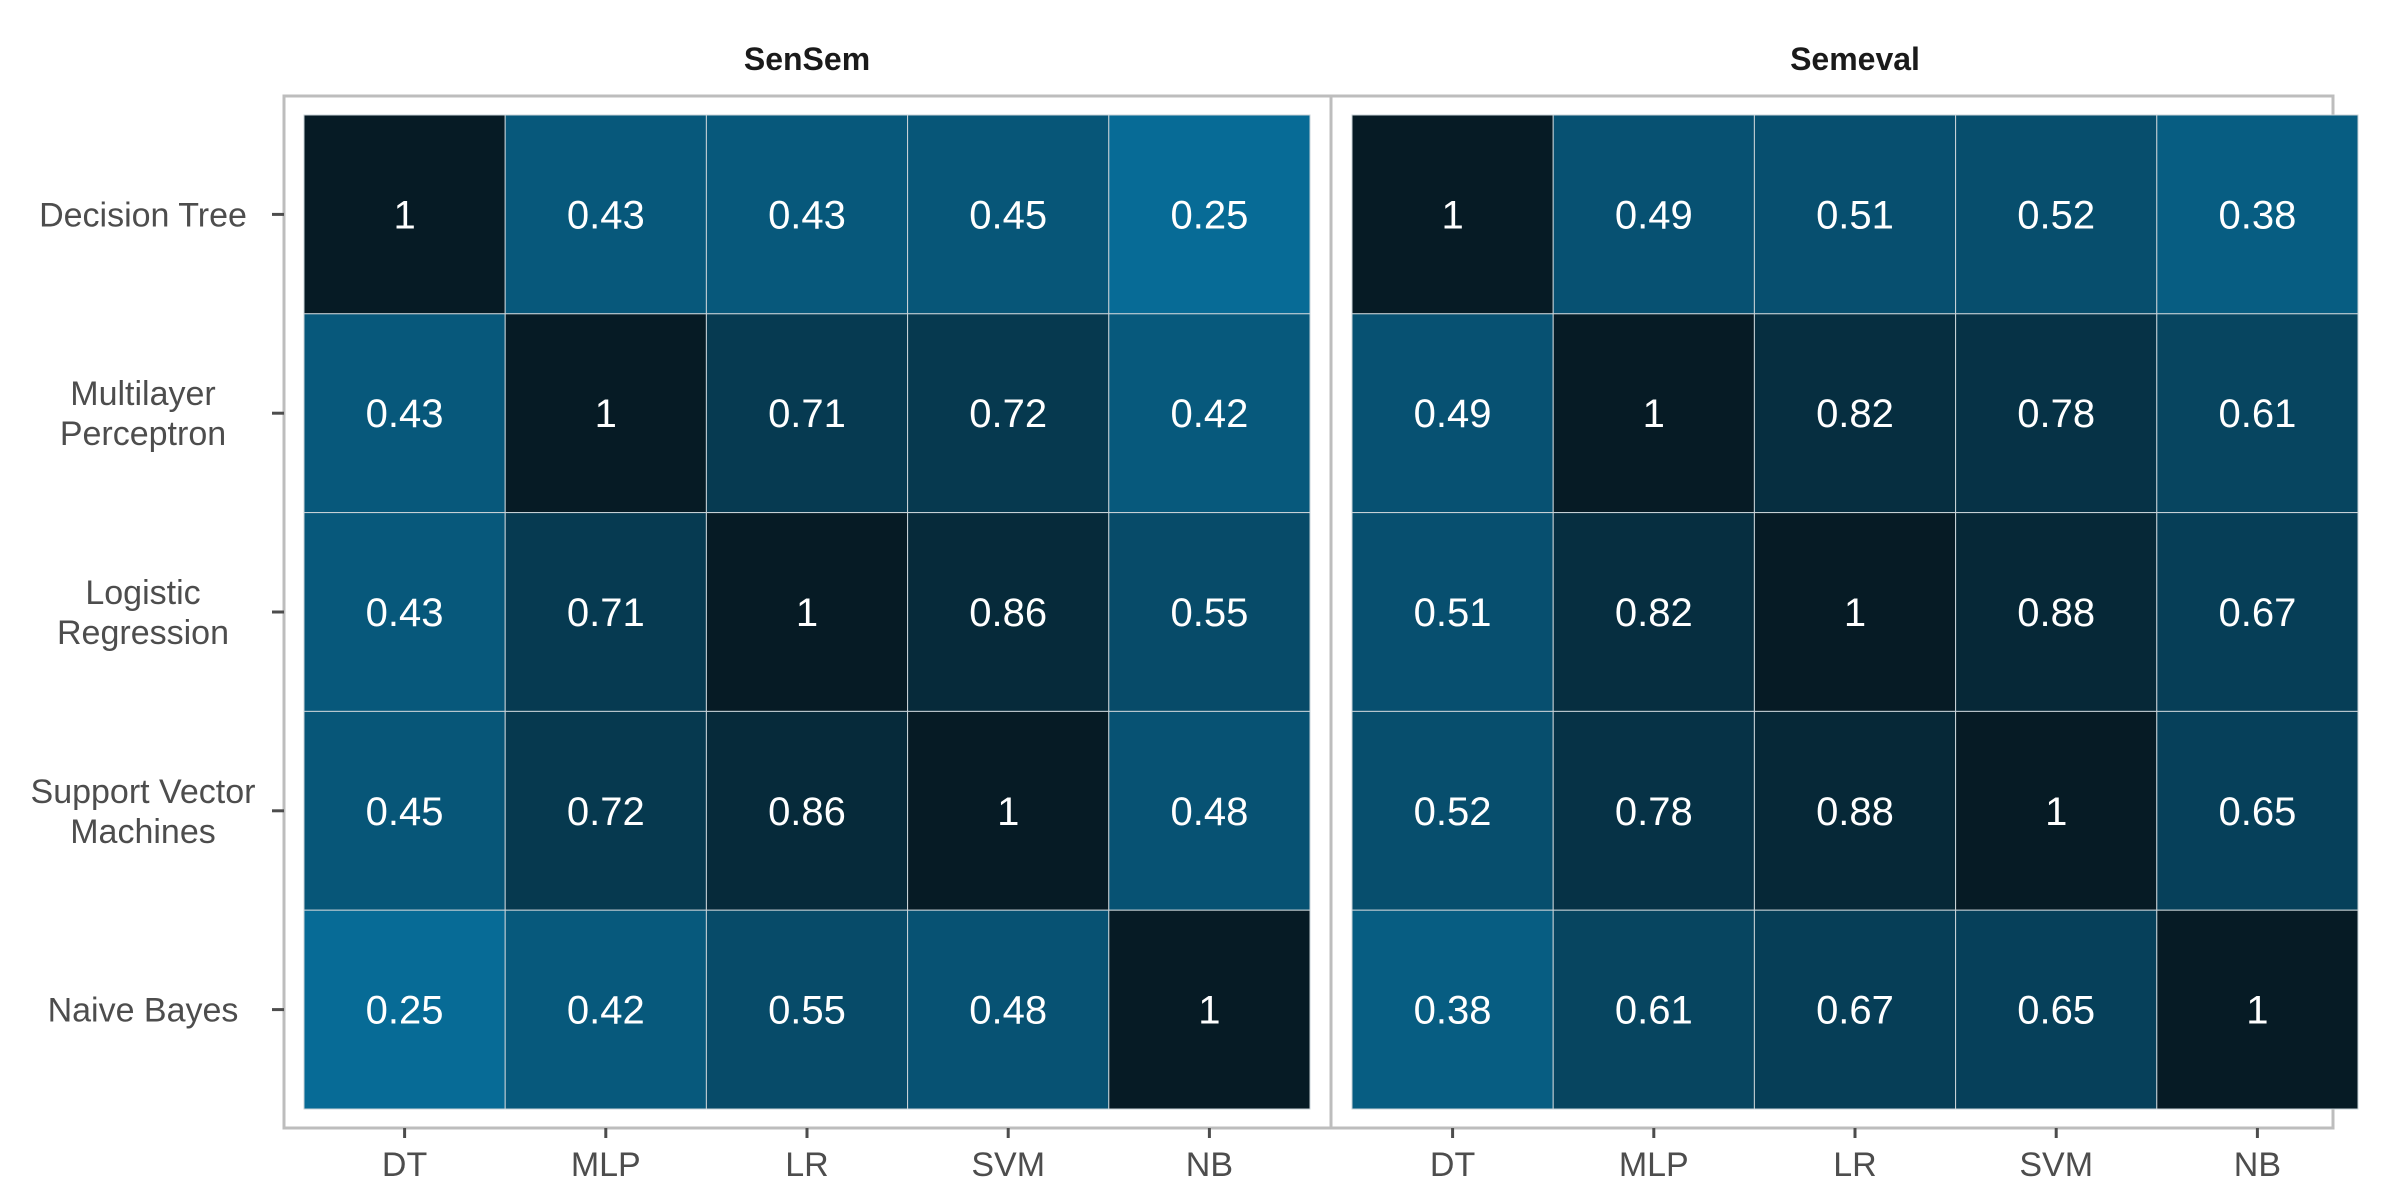  Describe the element at coordinates (143, 215) in the screenshot. I see `y-tick-label: Decision Tree` at that location.